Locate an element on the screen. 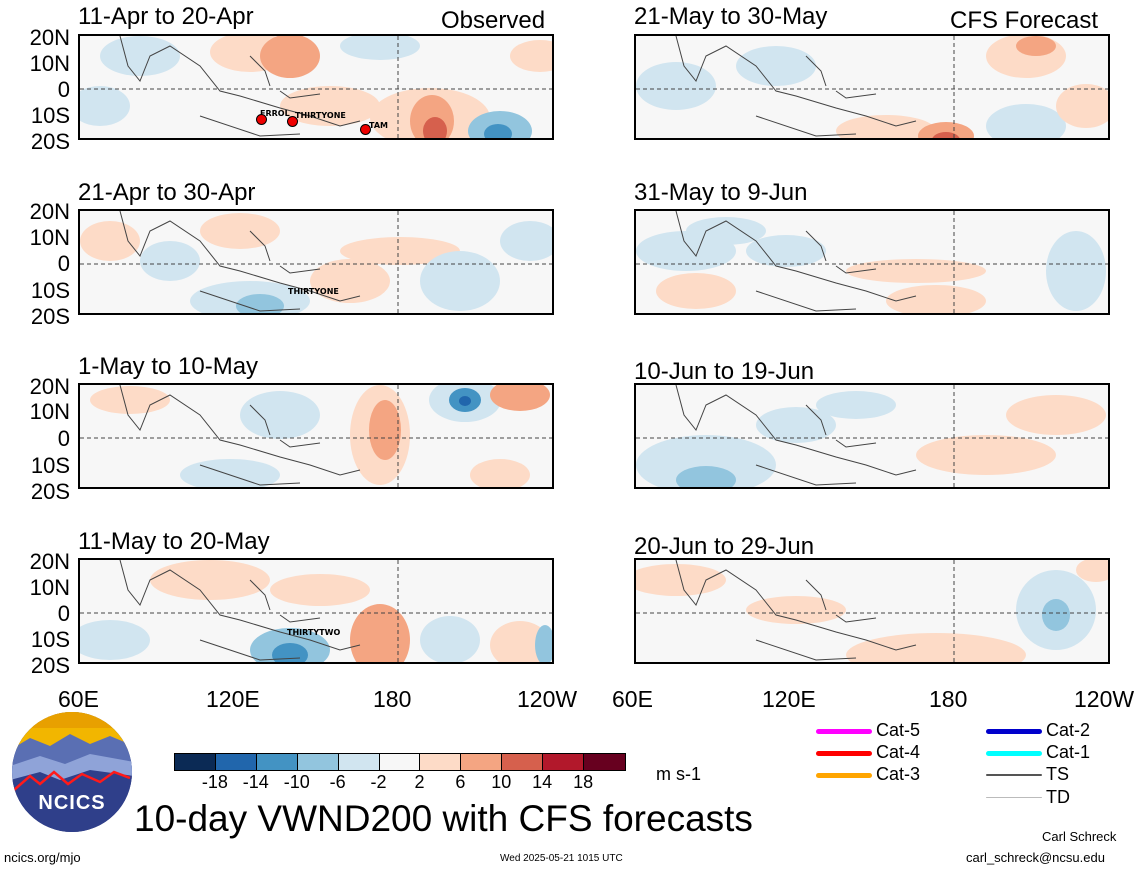  footer-url: ncics.org/mjo is located at coordinates (42, 857).